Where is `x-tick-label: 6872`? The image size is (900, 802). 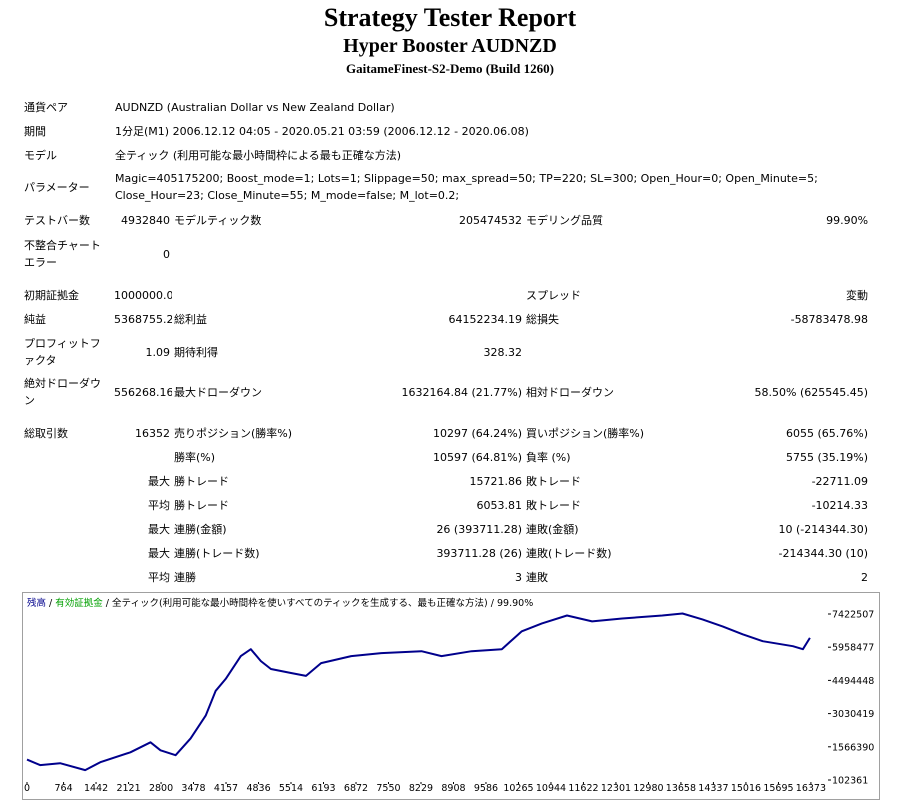
x-tick-label: 6872 is located at coordinates (356, 788).